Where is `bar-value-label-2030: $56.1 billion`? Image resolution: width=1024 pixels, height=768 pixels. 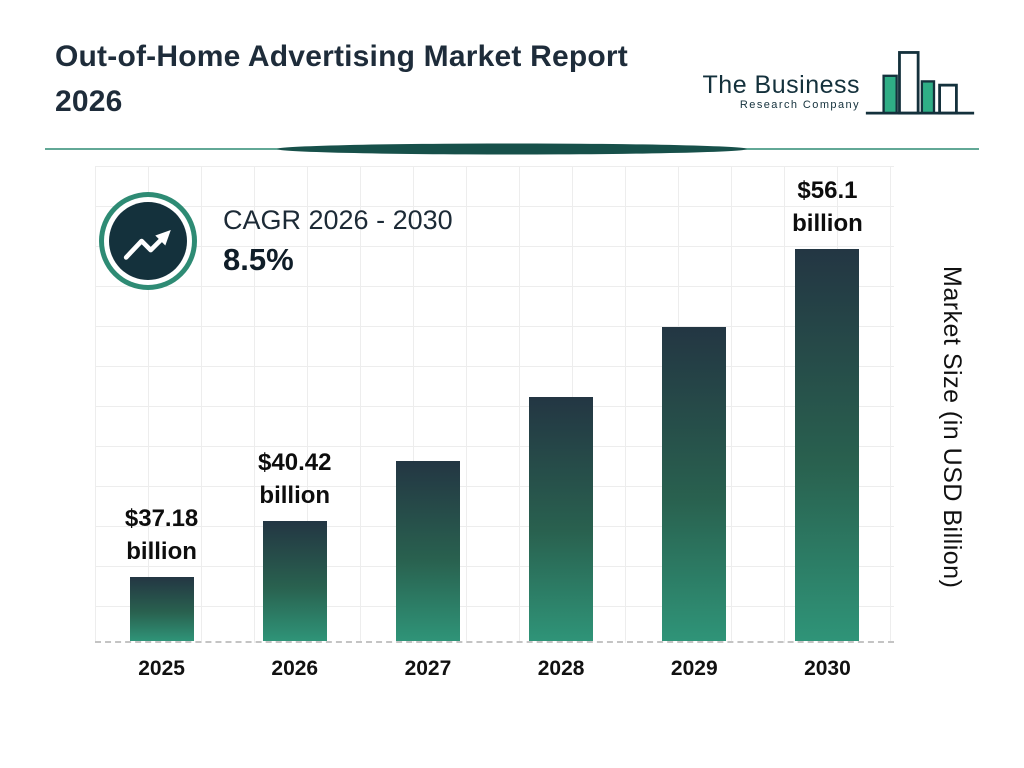 bar-value-label-2030: $56.1 billion is located at coordinates (827, 207).